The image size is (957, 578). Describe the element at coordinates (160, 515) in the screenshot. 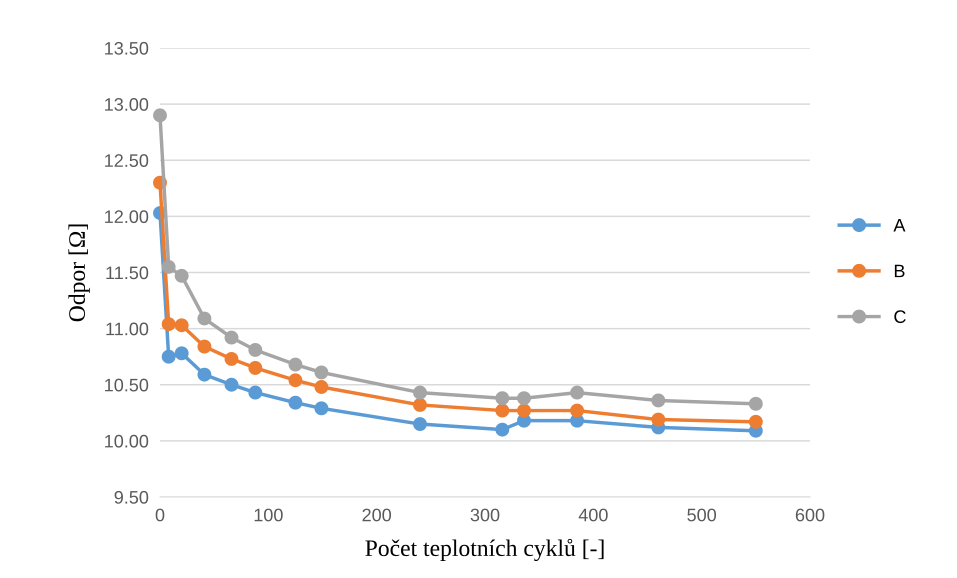

I see `x-tick-label: 0` at that location.